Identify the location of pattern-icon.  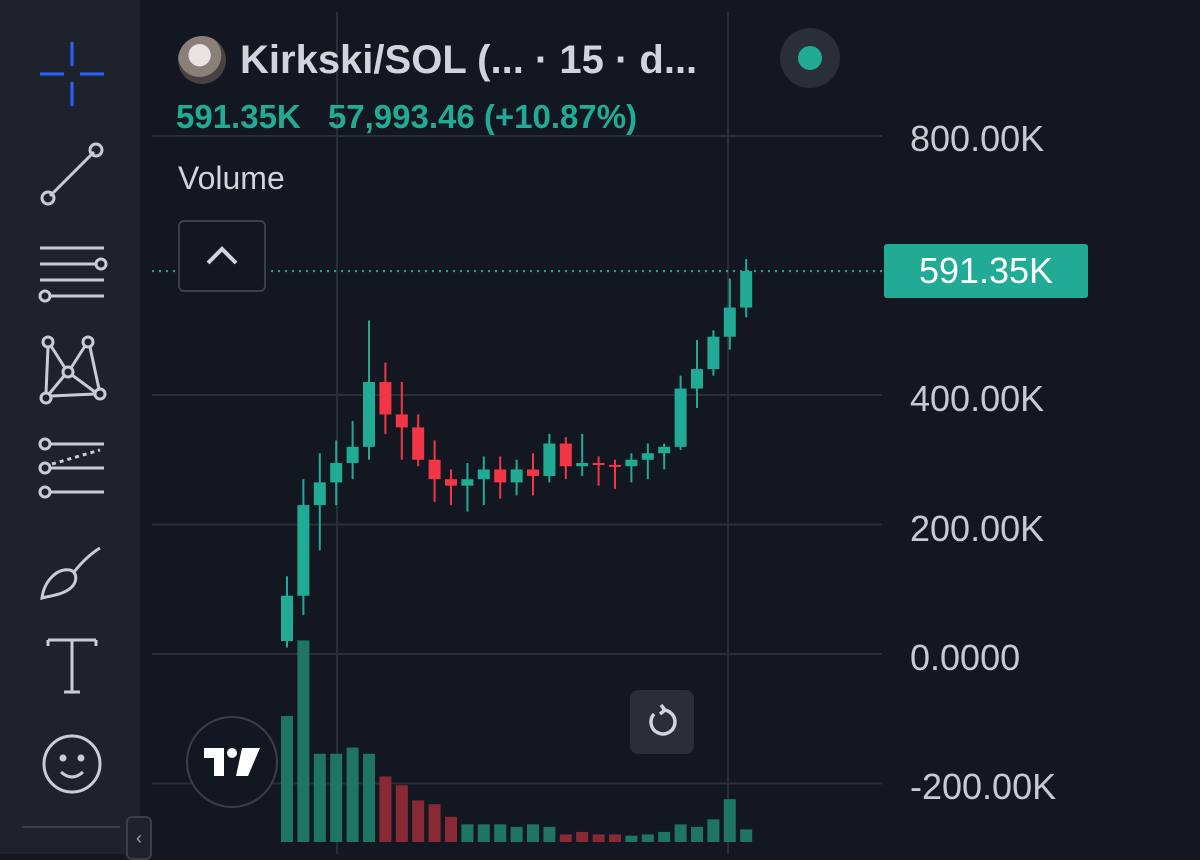
(73, 370).